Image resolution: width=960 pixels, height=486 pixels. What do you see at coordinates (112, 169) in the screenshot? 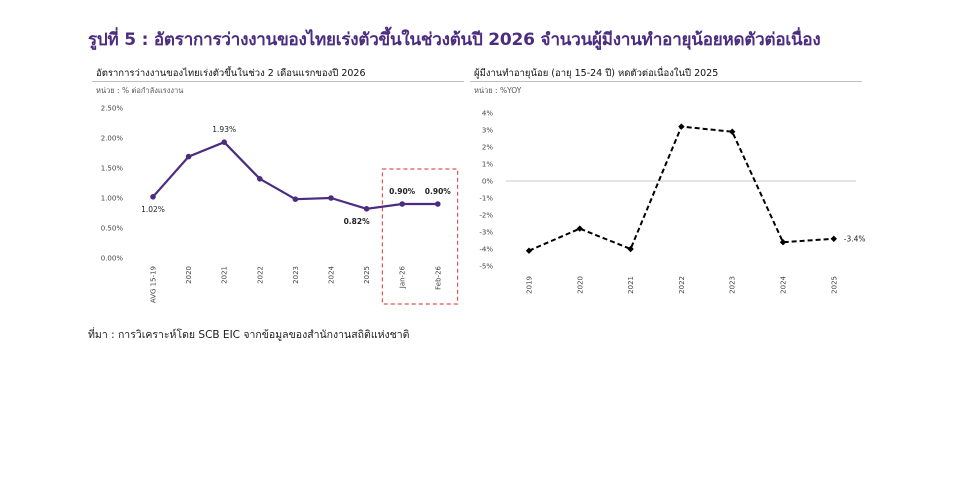
I see `y-tick-label: 1.50%` at bounding box center [112, 169].